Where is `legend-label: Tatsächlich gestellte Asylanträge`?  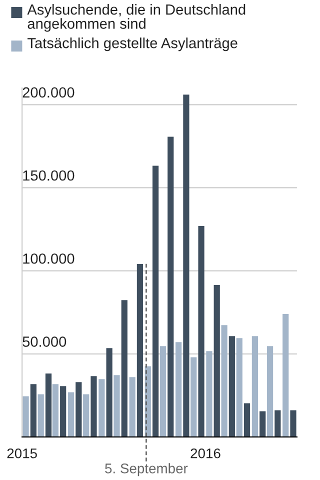 legend-label: Tatsächlich gestellte Asylanträge is located at coordinates (133, 45).